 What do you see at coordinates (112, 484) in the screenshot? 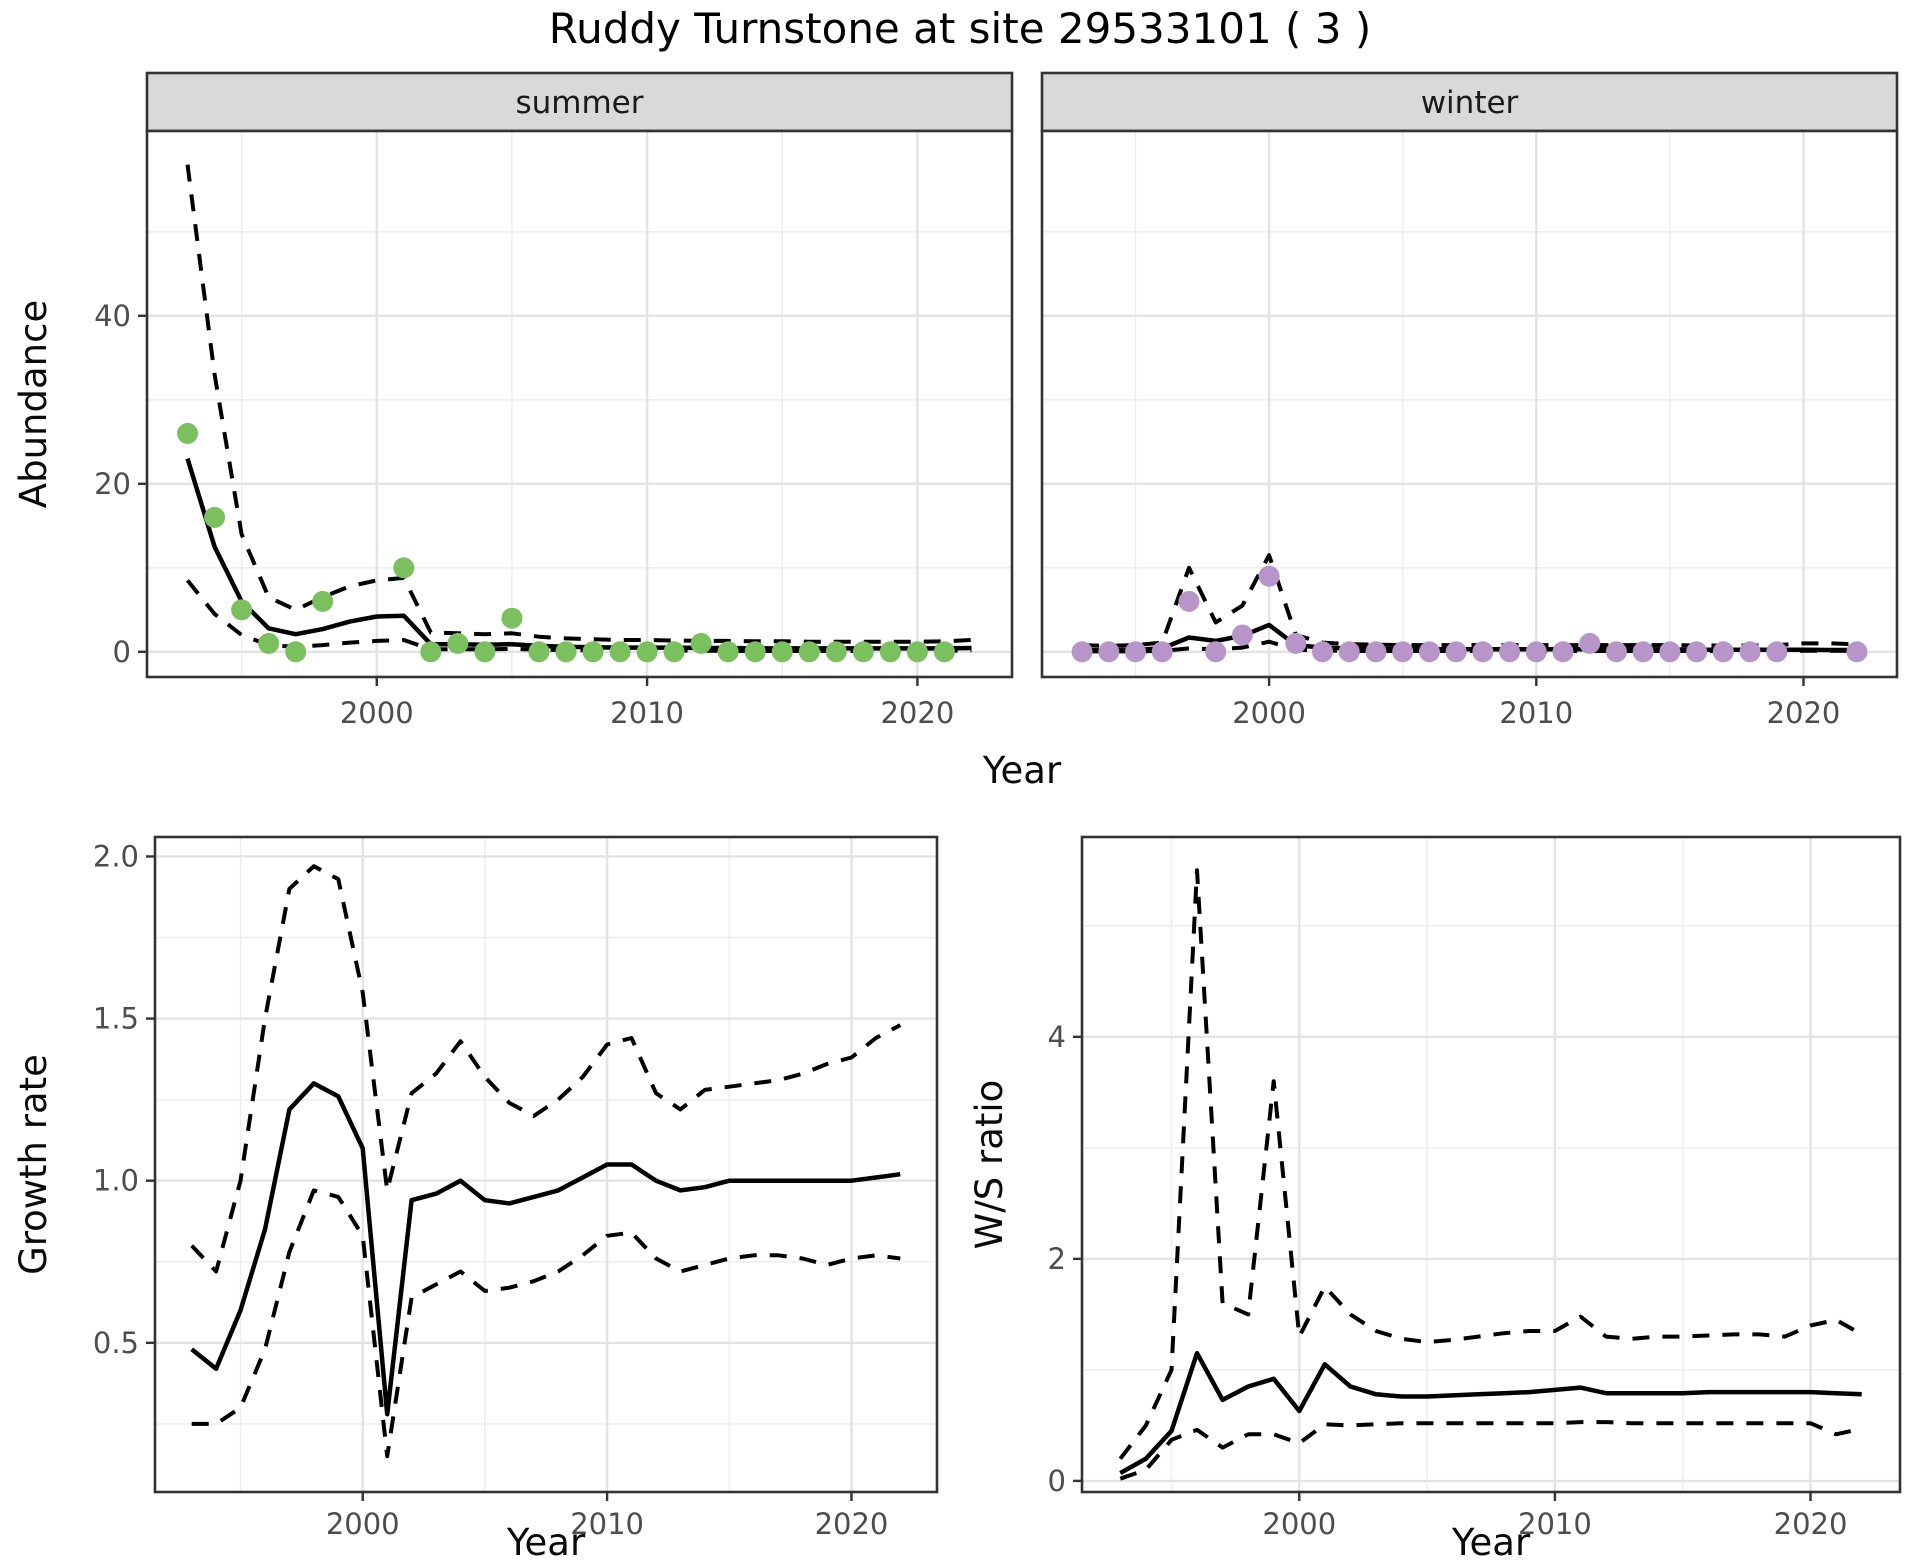
I see `y-tick-label: 20` at bounding box center [112, 484].